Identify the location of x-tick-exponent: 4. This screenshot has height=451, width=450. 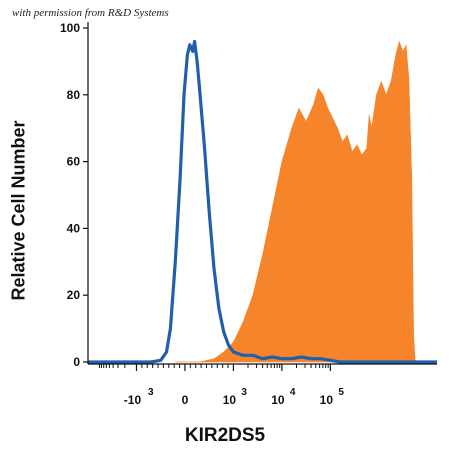
(293, 392).